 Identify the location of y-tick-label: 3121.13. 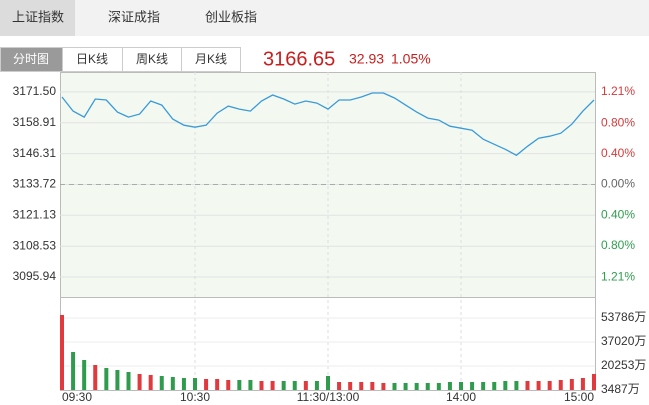
(35, 214).